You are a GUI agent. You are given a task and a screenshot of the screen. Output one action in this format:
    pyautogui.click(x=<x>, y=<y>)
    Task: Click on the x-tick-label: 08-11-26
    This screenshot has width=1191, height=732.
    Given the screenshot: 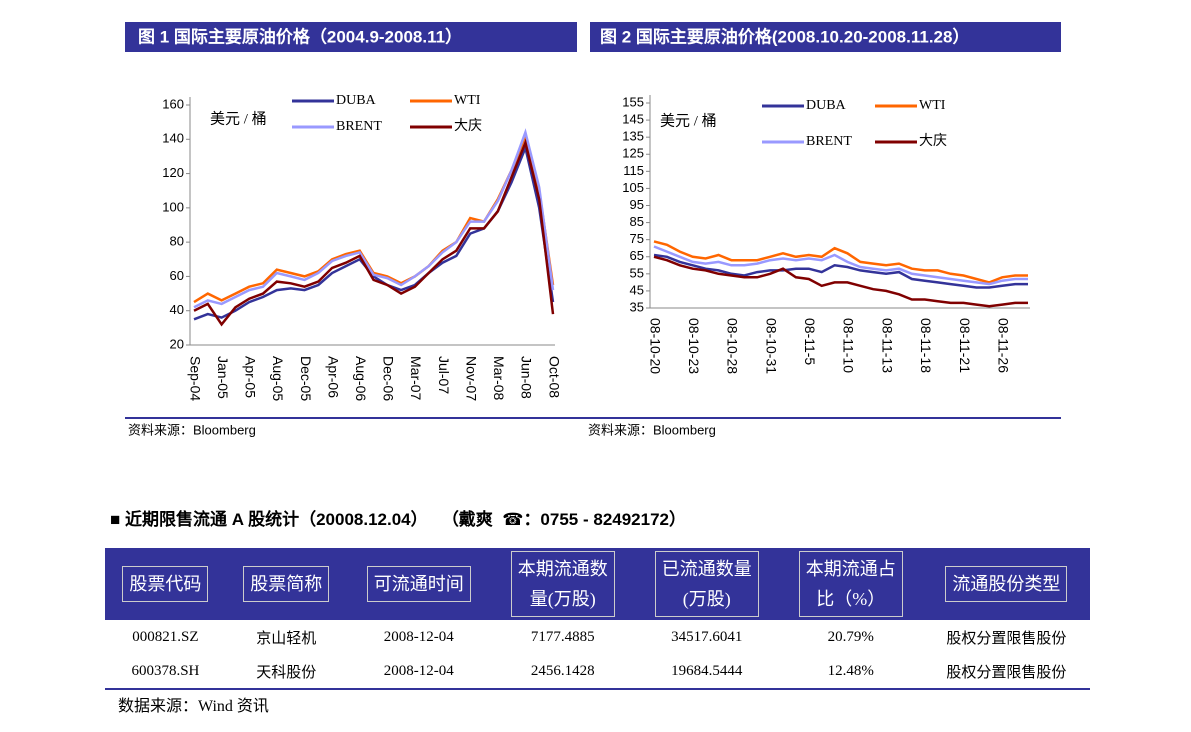 What is the action you would take?
    pyautogui.click(x=1004, y=345)
    